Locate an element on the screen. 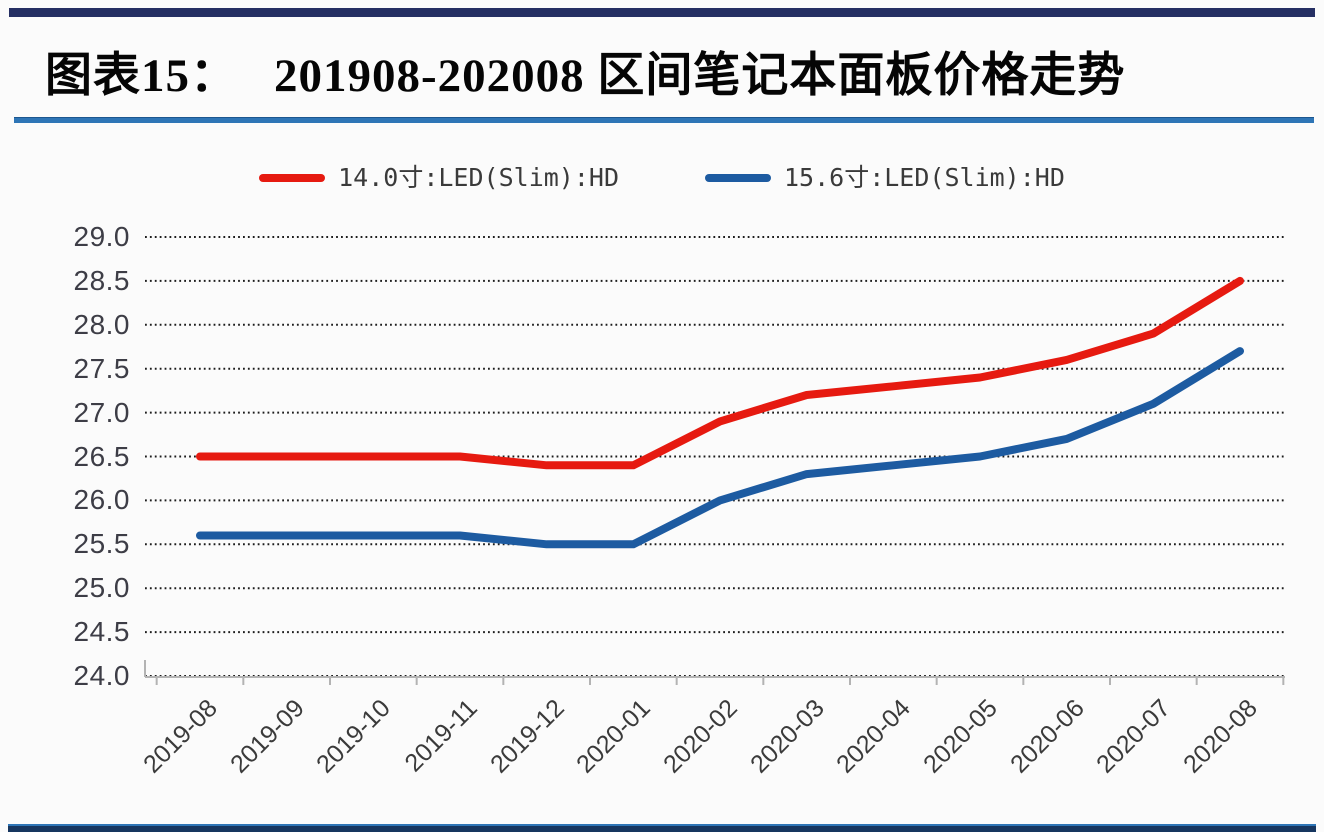 Image resolution: width=1324 pixels, height=832 pixels. y-axis-label: 27.5 is located at coordinates (101, 368).